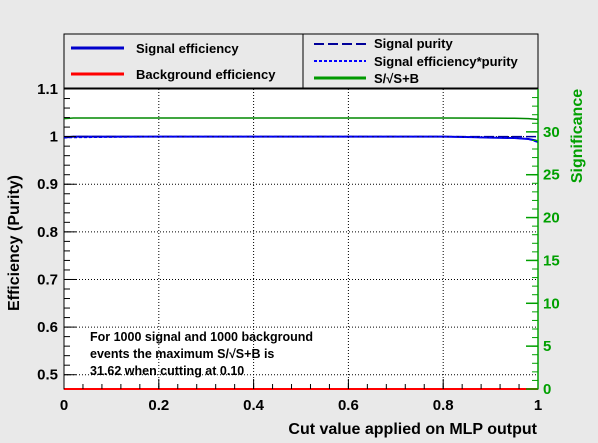 This screenshot has width=598, height=443. What do you see at coordinates (47, 184) in the screenshot?
I see `y-tick-label: 0.9` at bounding box center [47, 184].